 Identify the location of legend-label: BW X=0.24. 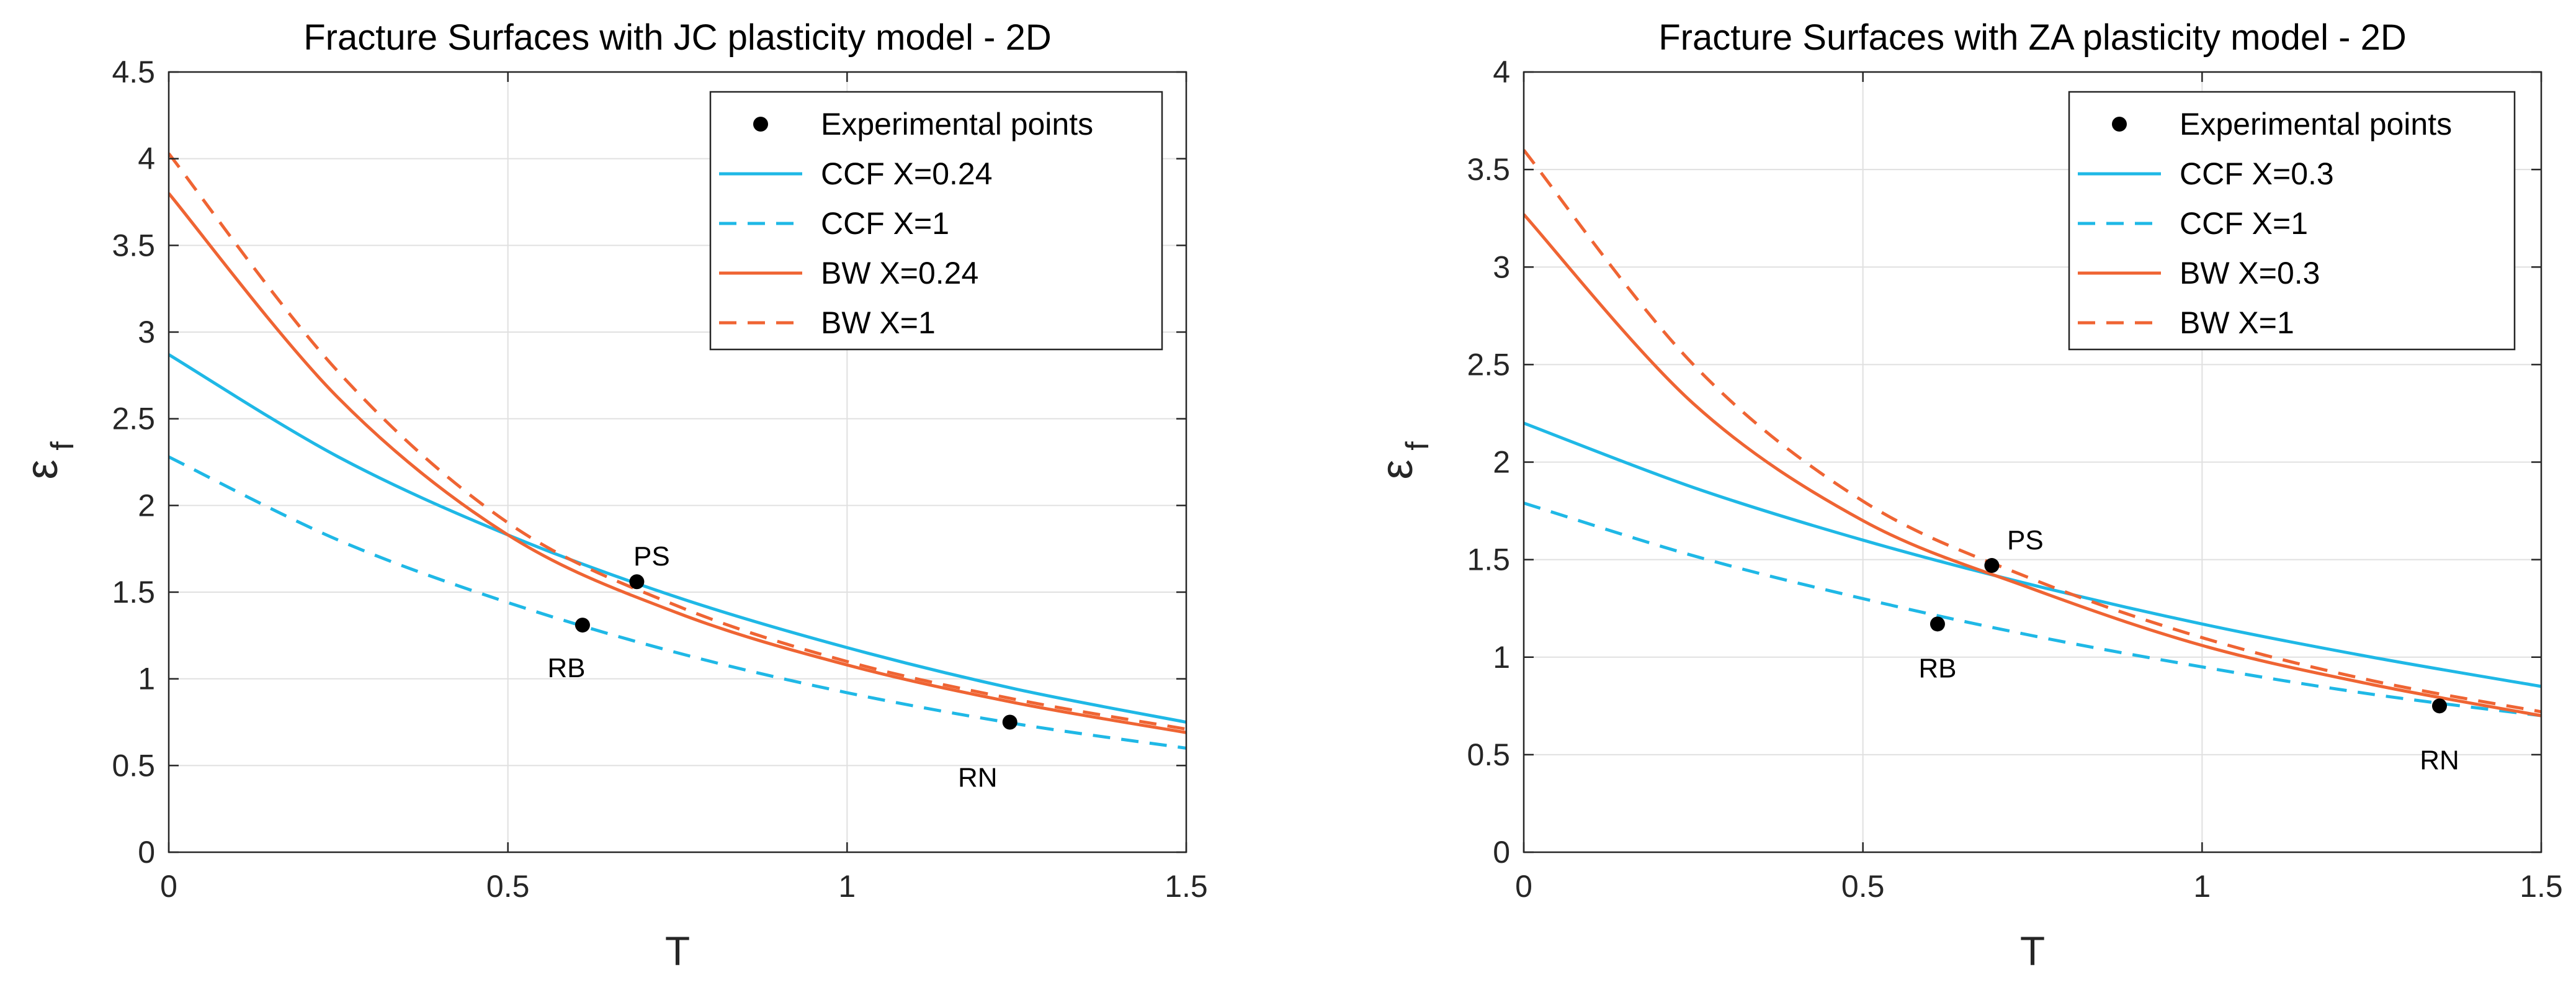
(899, 273).